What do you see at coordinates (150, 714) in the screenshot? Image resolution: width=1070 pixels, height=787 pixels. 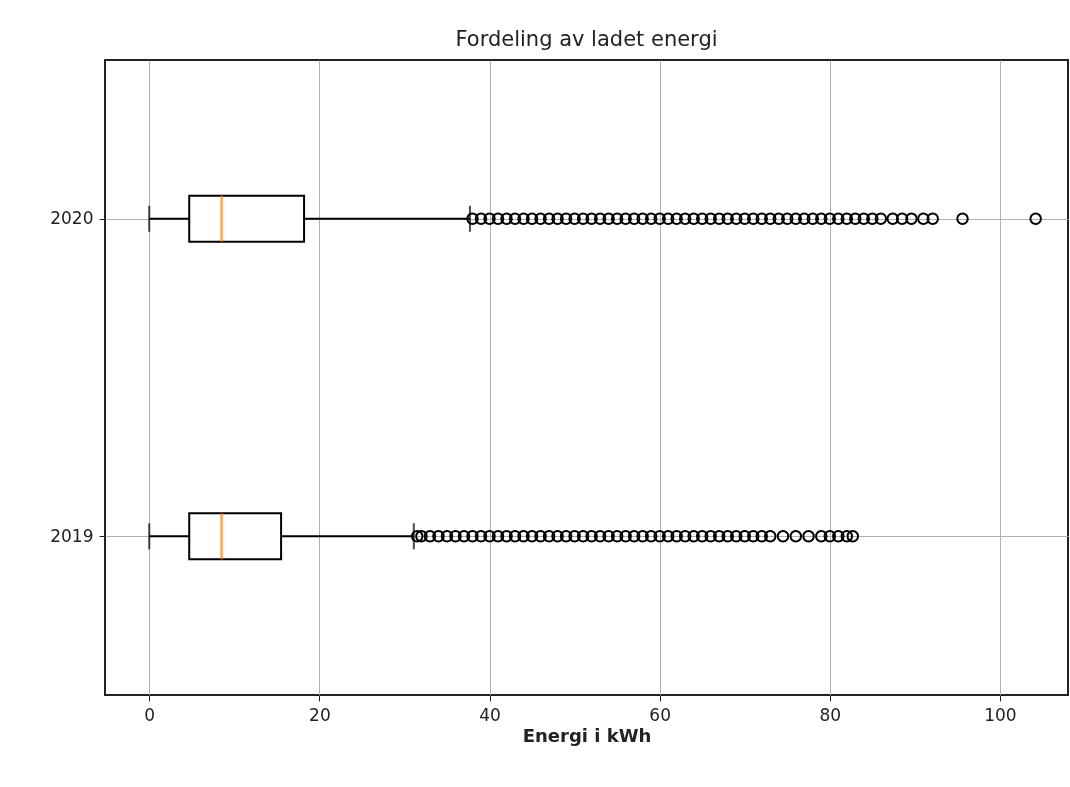 I see `x-tick-label: 0` at bounding box center [150, 714].